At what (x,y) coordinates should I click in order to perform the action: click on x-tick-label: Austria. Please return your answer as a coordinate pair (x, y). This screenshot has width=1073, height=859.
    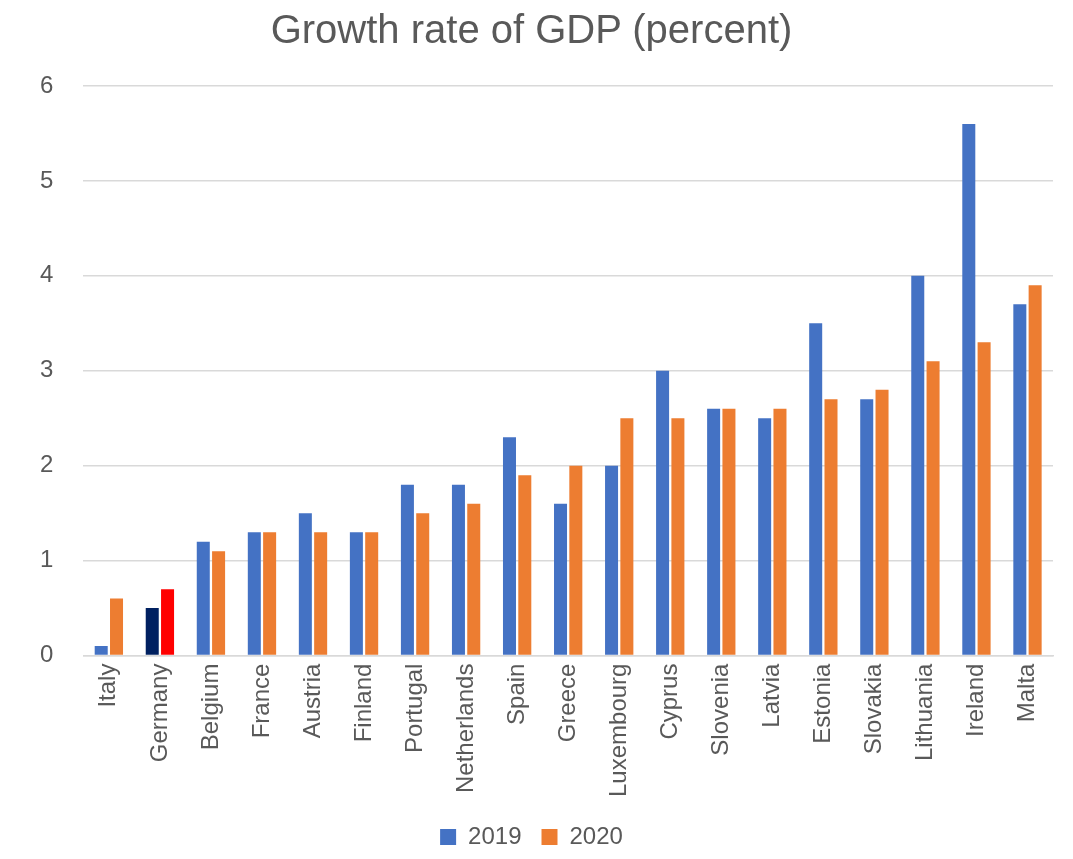
    Looking at the image, I should click on (311, 700).